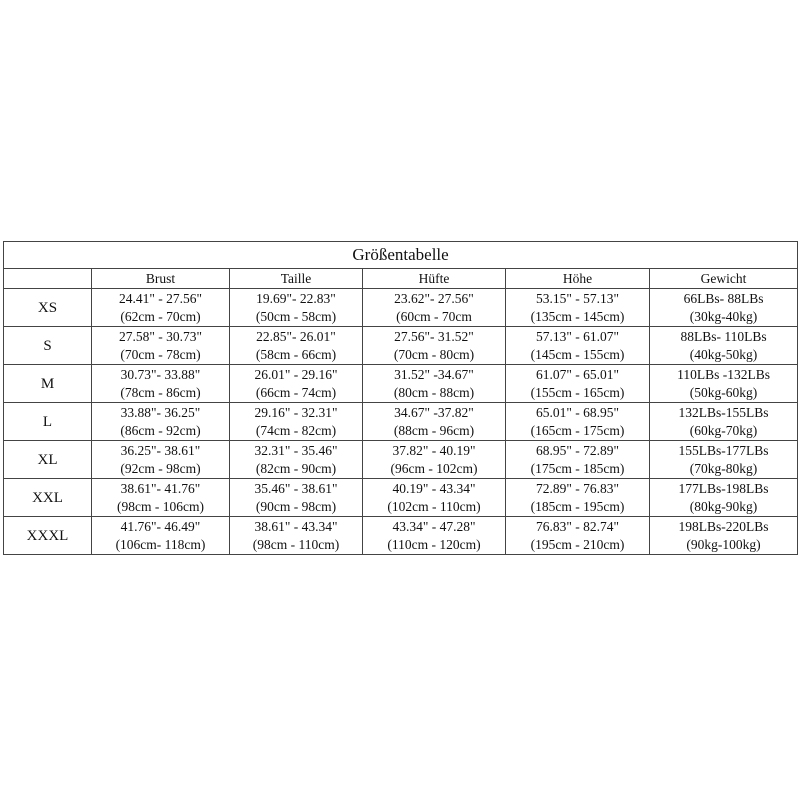  What do you see at coordinates (434, 430) in the screenshot?
I see `huefte-metric: (88cm - 96cm)` at bounding box center [434, 430].